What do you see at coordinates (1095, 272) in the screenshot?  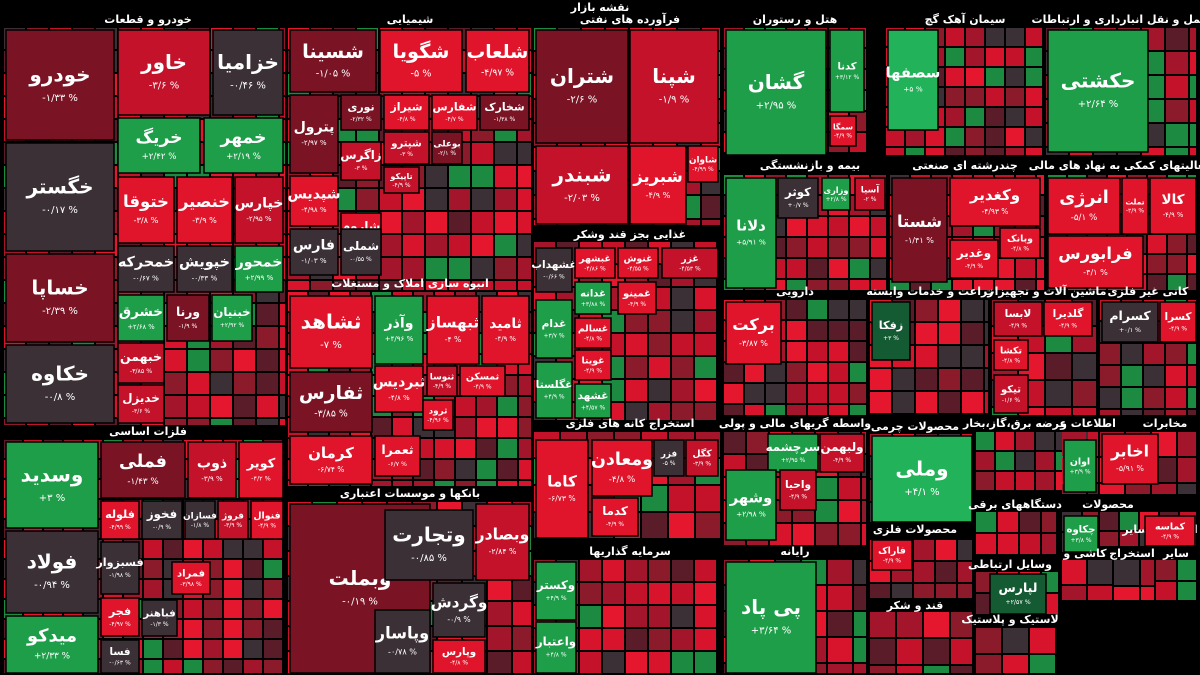 I see `tile-change: -۴/۱ %` at bounding box center [1095, 272].